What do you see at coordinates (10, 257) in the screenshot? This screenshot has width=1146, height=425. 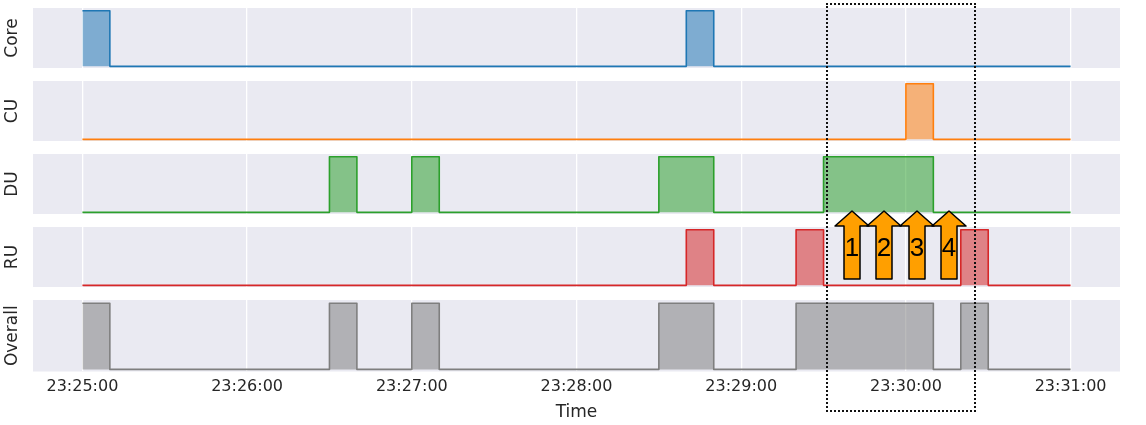 I see `y-axis-title: RU` at bounding box center [10, 257].